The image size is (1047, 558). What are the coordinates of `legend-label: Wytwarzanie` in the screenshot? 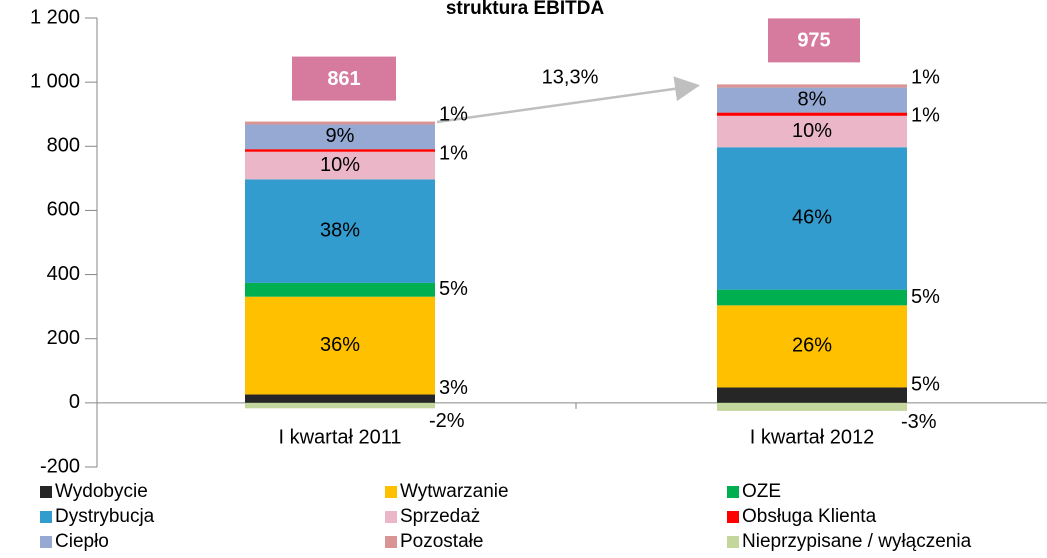 It's located at (454, 491).